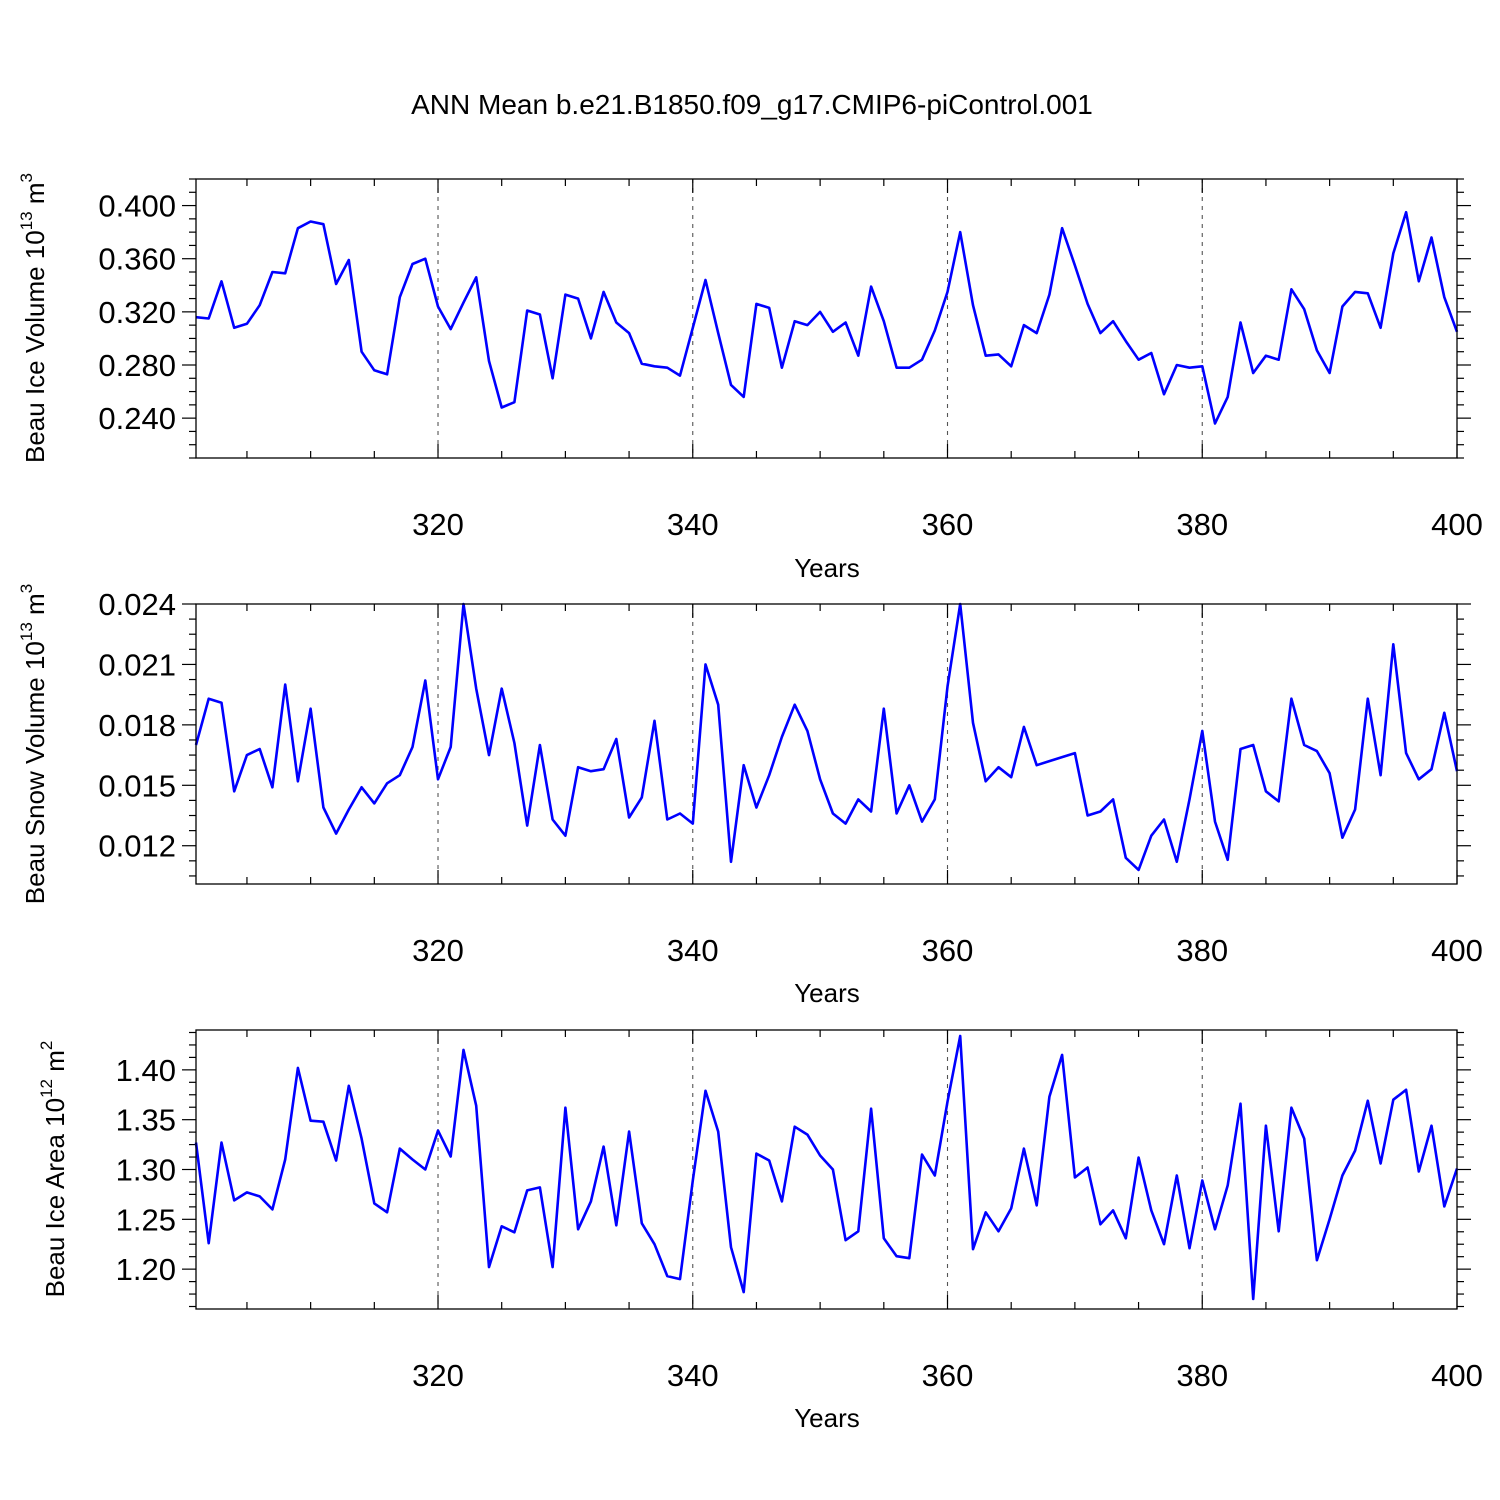  I want to click on y-tick-label: 1.25, so click(146, 1219).